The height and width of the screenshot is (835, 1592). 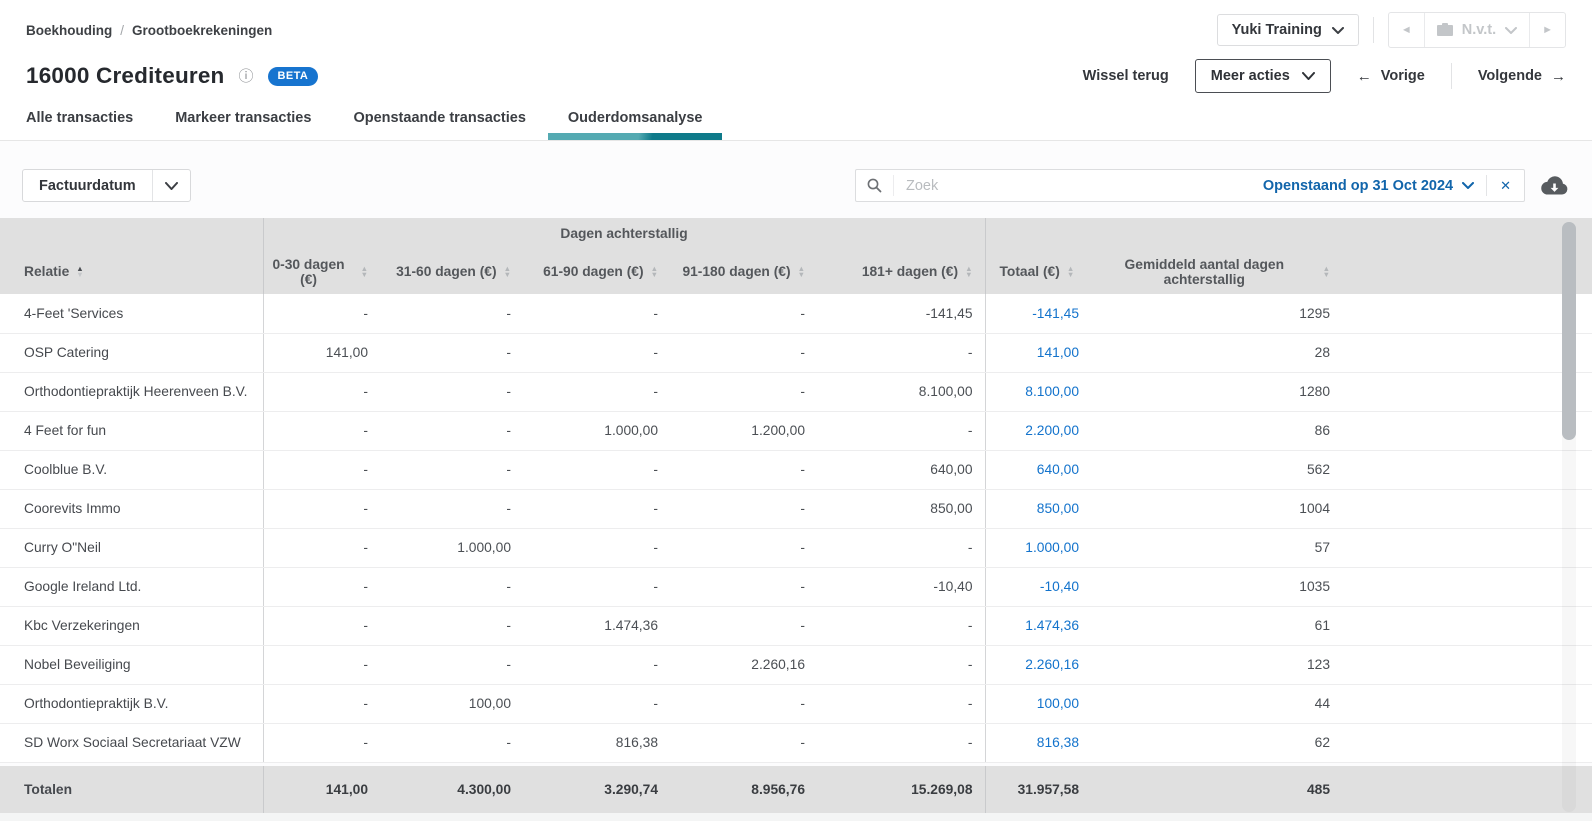 I want to click on totaal-link: 141,00, so click(x=1057, y=352).